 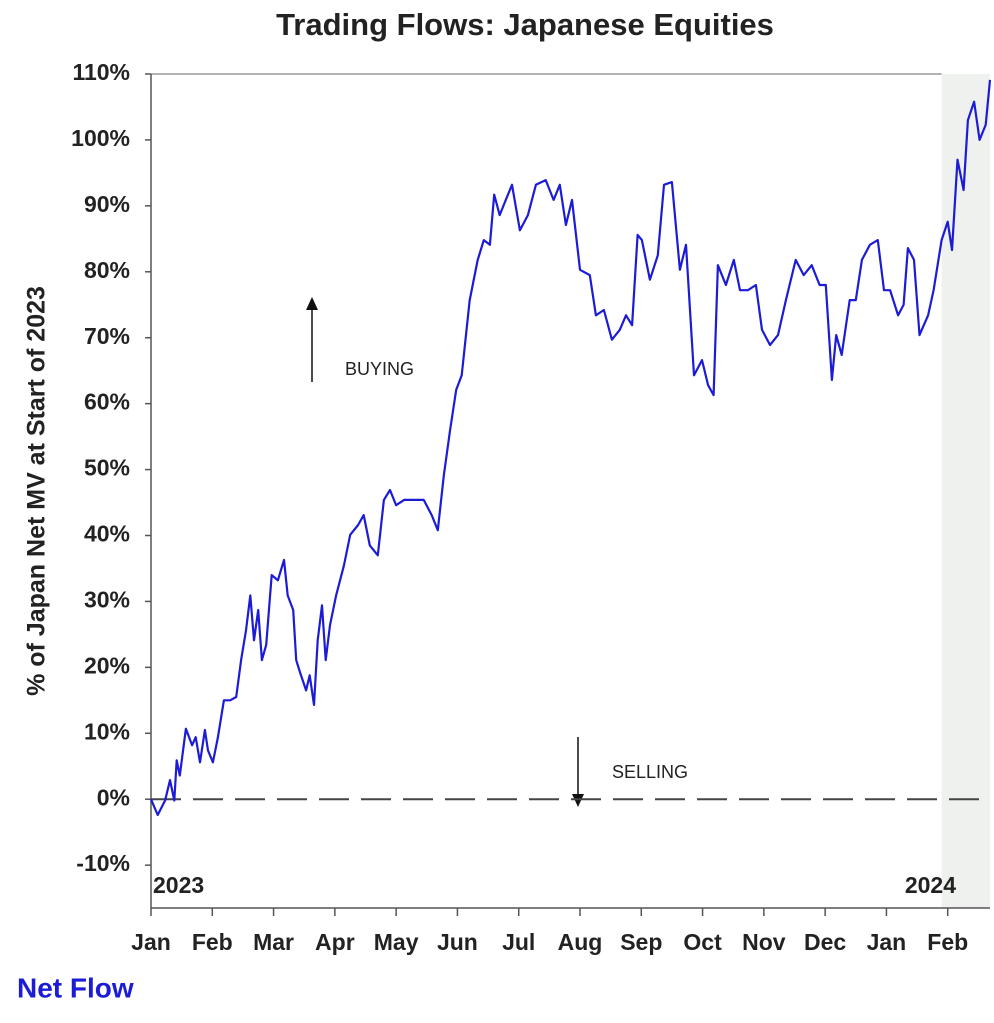 I want to click on x-tick-label: Nov, so click(x=764, y=942).